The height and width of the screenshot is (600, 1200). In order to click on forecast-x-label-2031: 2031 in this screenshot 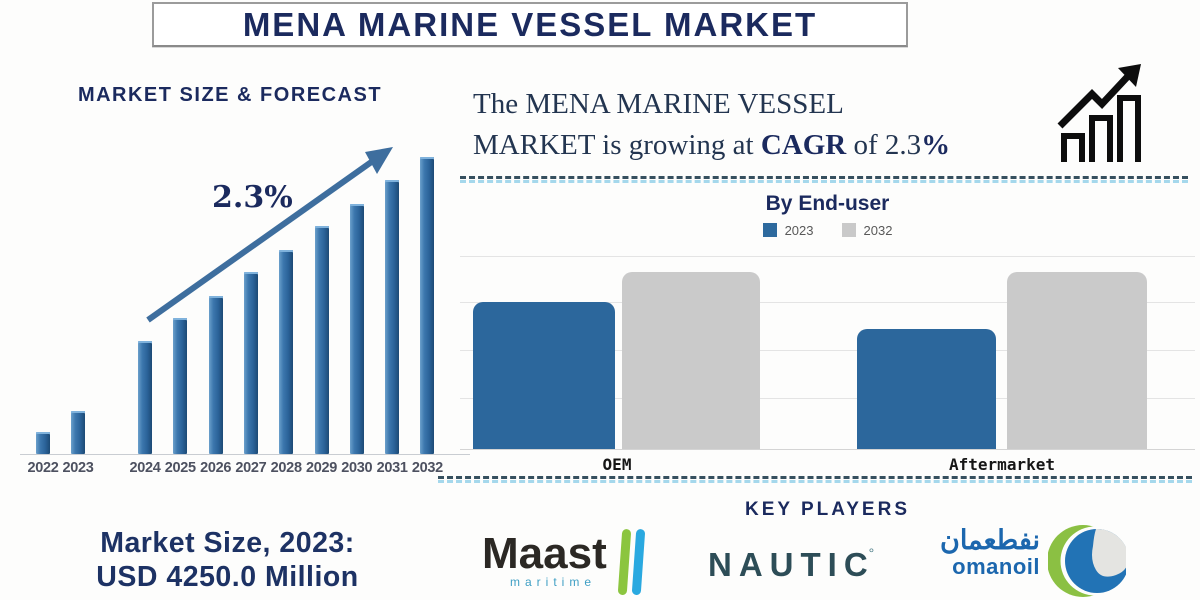, I will do `click(392, 468)`.